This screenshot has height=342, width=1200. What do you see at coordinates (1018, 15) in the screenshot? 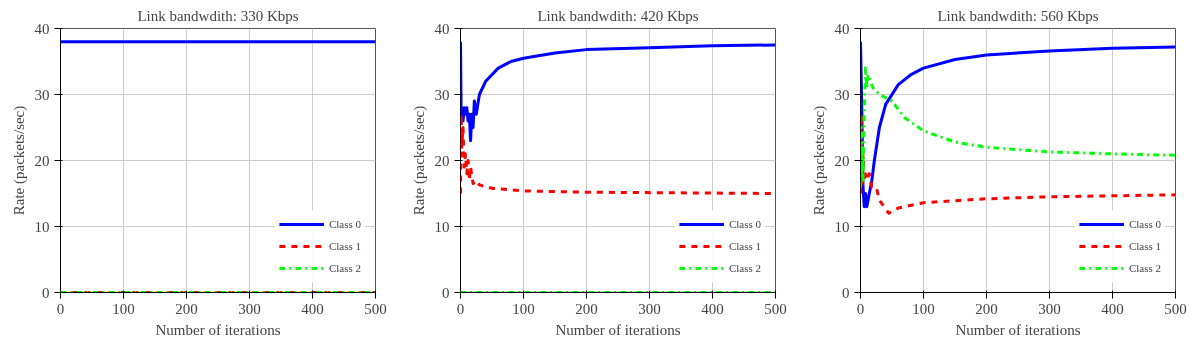
I see `chart-title: Link bandwdith: 560 Kbps` at bounding box center [1018, 15].